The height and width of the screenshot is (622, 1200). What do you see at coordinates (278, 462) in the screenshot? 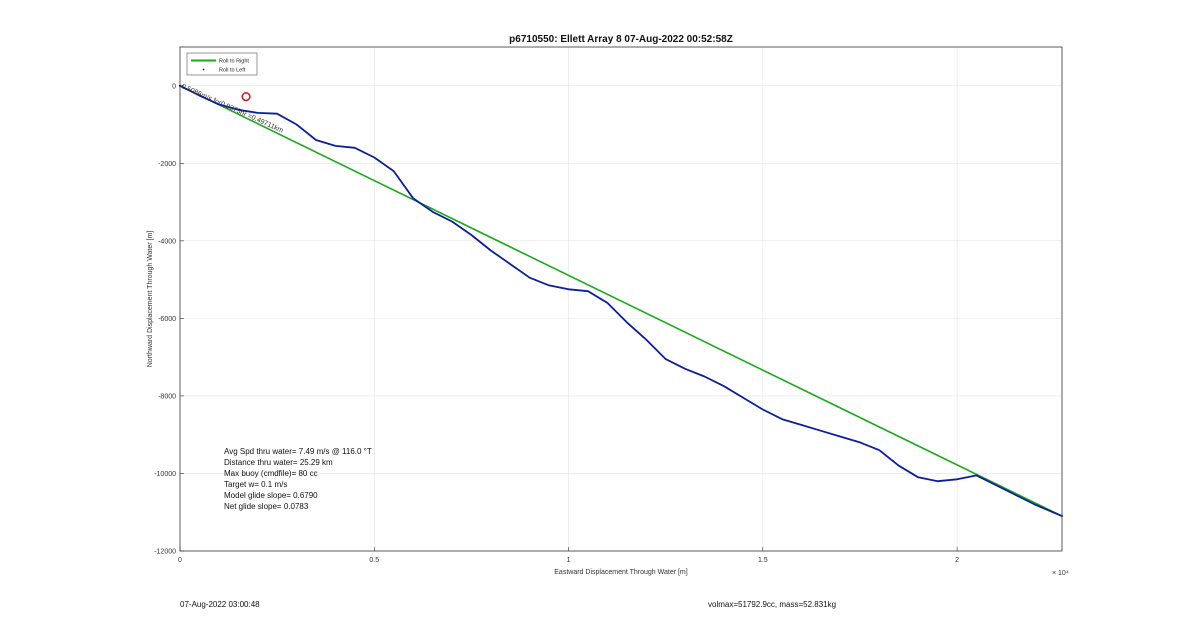
I see `stat-distance: Distance thru water= 25.29 km` at bounding box center [278, 462].